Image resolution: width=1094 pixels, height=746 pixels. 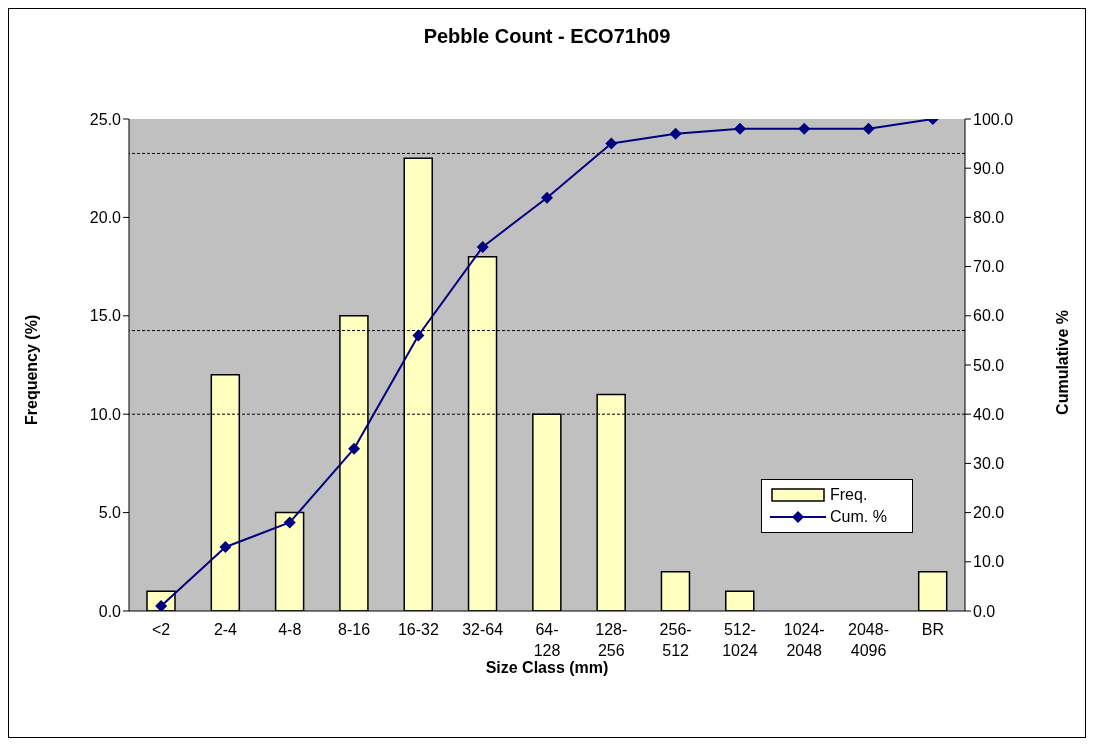 I want to click on x-tick-label: 2048-4096, so click(x=868, y=640).